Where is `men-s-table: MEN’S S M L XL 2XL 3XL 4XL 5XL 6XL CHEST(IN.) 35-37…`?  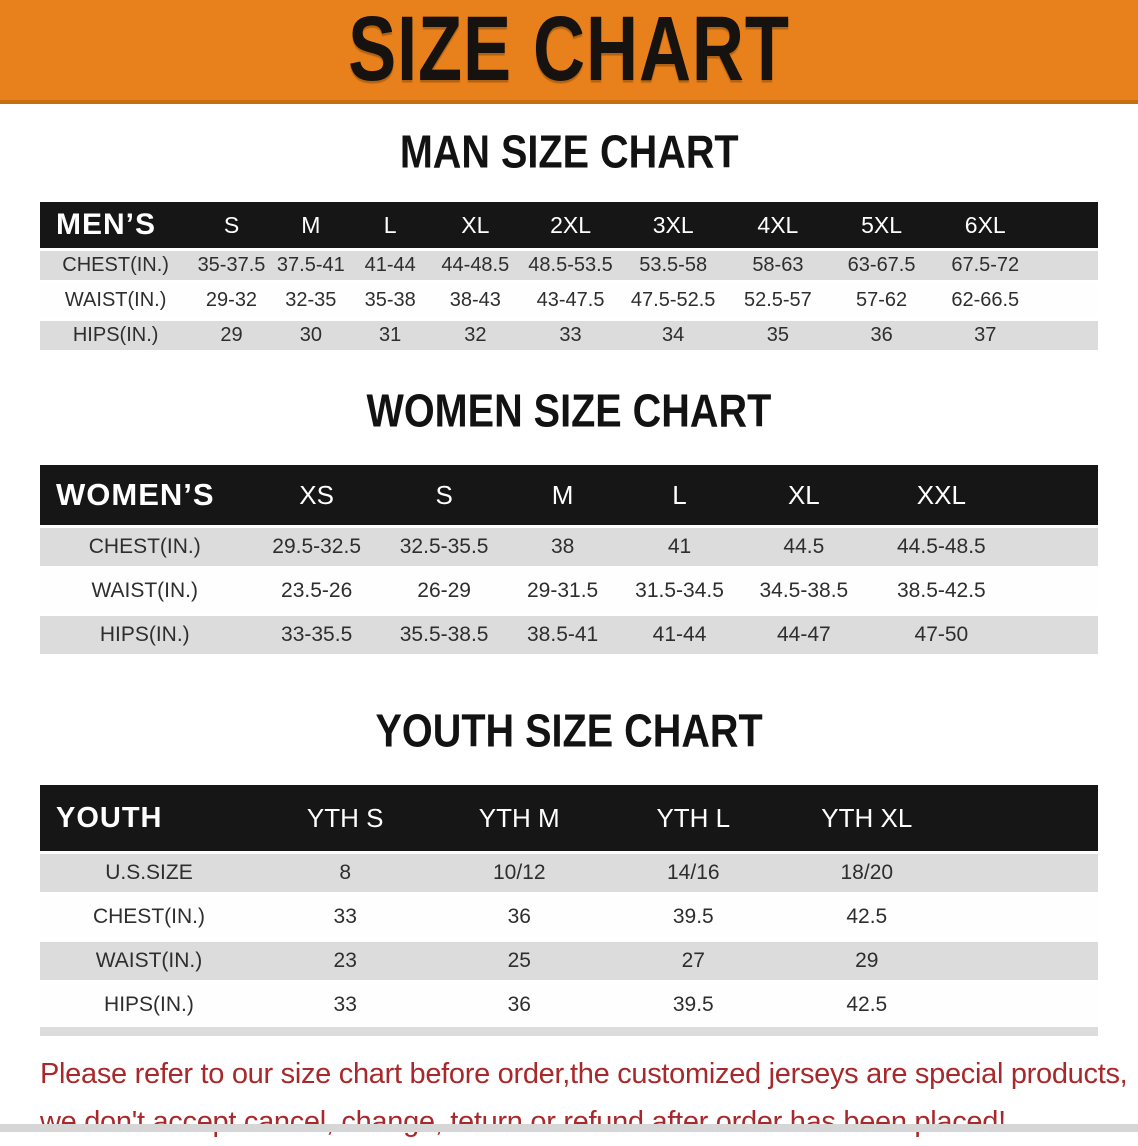
men-s-table: MEN’S S M L XL 2XL 3XL 4XL 5XL 6XL CHEST(IN.) 35-37… is located at coordinates (569, 277).